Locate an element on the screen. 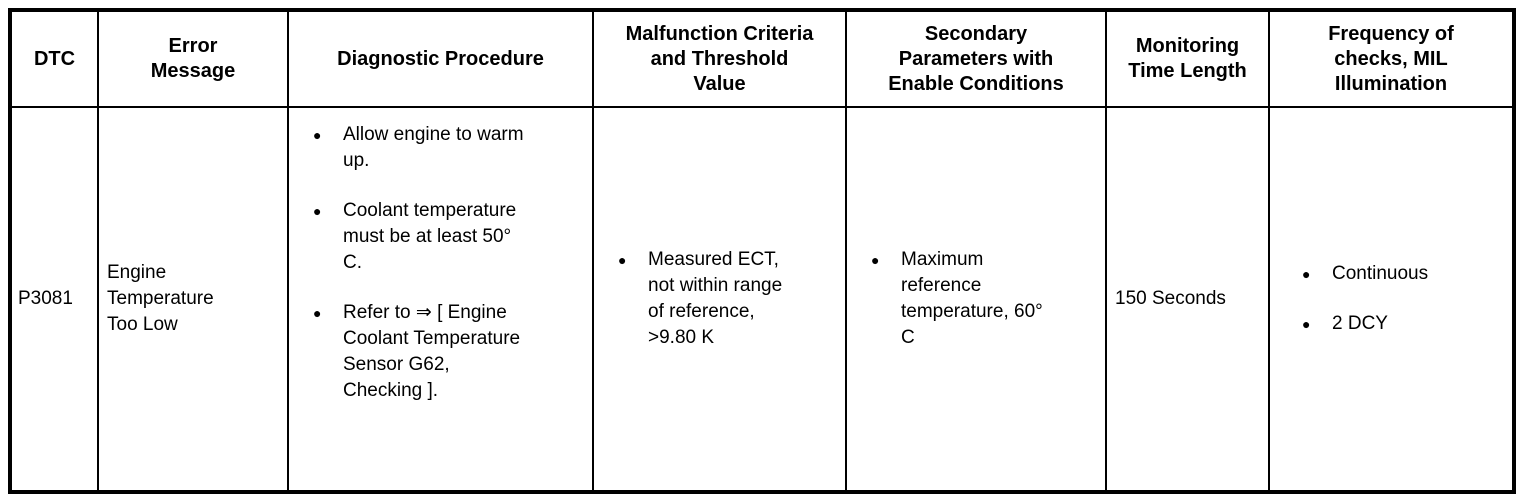 This screenshot has height=502, width=1520. list-item: ● Allow engine to warm up. is located at coordinates (446, 148).